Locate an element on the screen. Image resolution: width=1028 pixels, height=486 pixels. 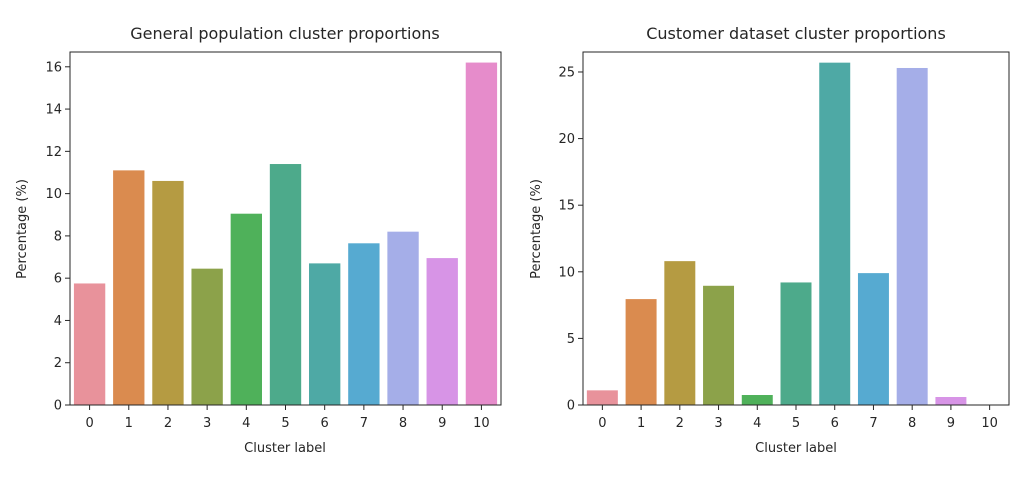
y-tick-label: 12 is located at coordinates (53, 152).